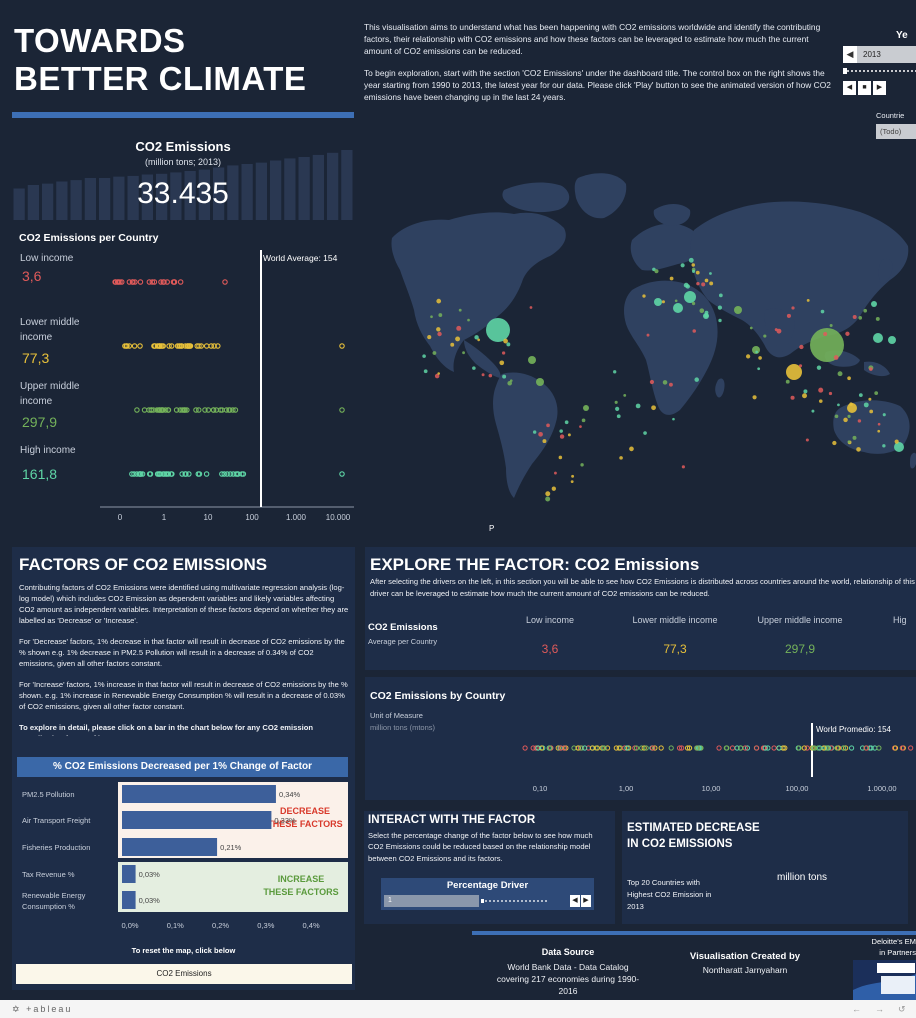 This screenshot has width=916, height=1018. What do you see at coordinates (879, 71) in the screenshot?
I see `year-slider` at bounding box center [879, 71].